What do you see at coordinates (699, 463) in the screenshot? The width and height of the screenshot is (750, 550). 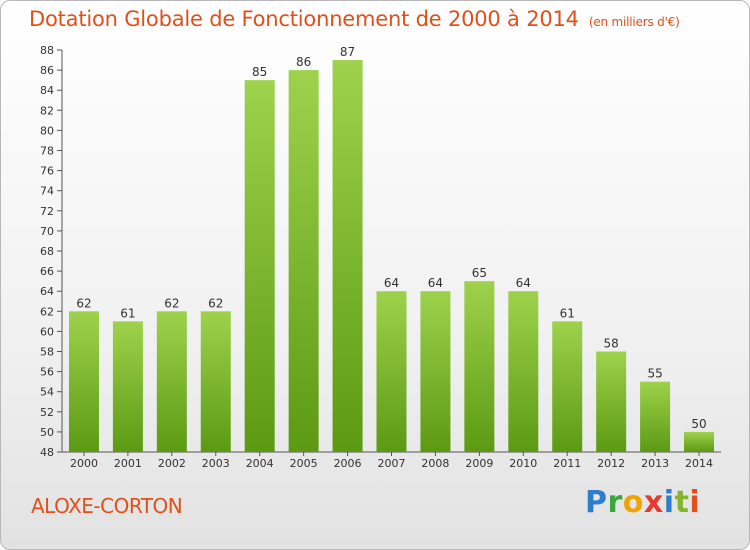 I see `x-tick-label: 2014` at bounding box center [699, 463].